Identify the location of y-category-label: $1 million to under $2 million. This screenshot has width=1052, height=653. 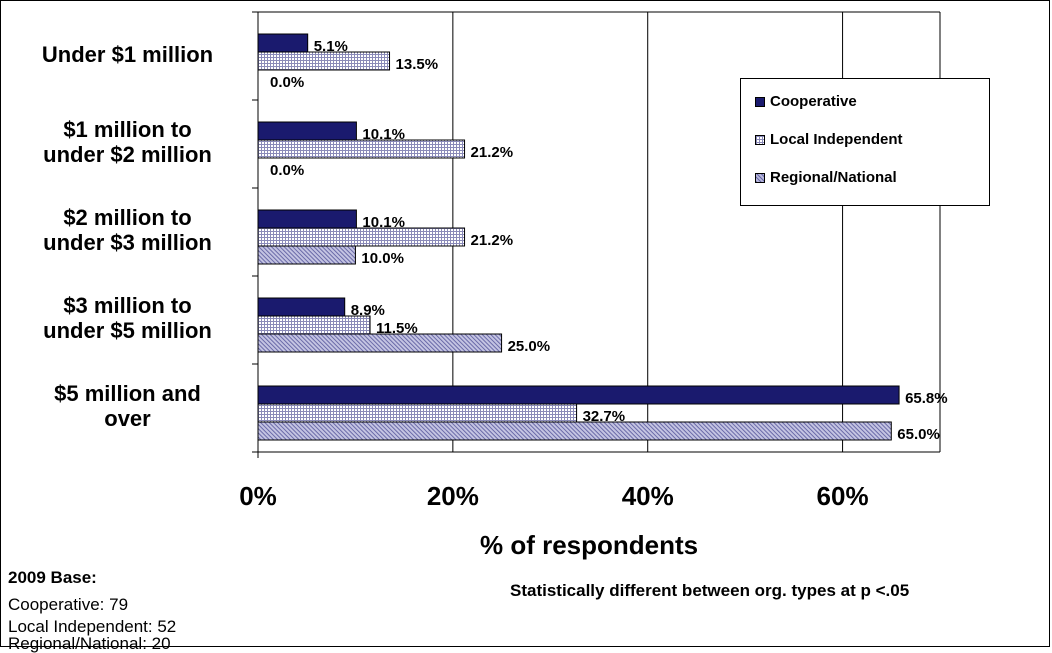
(127, 142).